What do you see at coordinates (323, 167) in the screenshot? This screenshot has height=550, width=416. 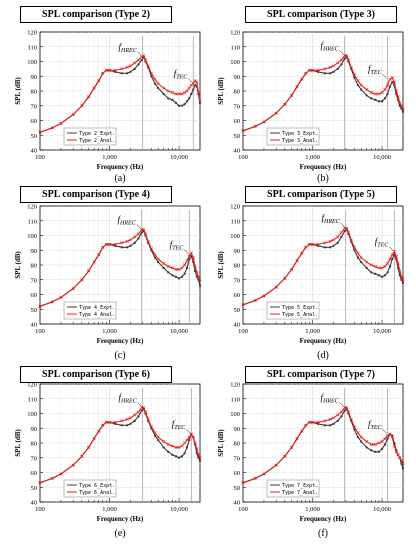 I see `x-axis-label: Frequency (Hz)` at bounding box center [323, 167].